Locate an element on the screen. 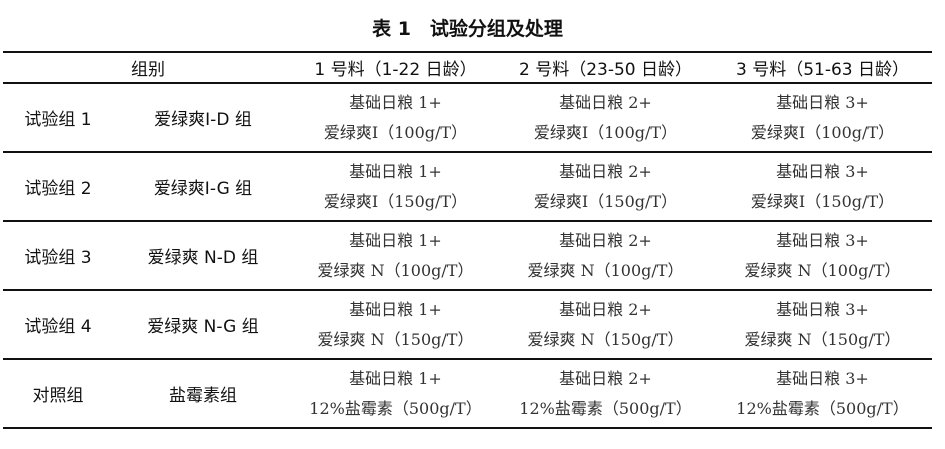 This screenshot has width=945, height=449. group-id: 试验组 1 is located at coordinates (58, 120).